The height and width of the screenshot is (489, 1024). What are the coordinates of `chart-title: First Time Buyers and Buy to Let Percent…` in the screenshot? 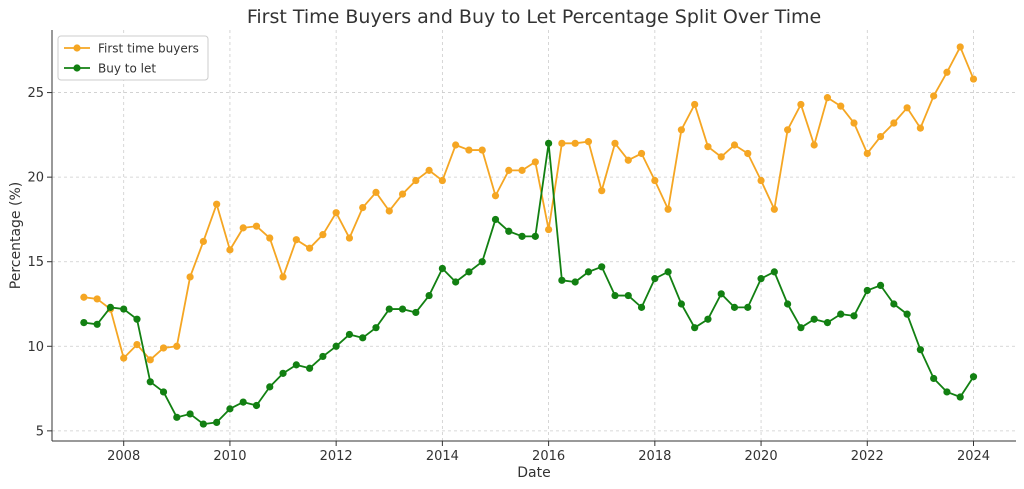 It's located at (534, 17).